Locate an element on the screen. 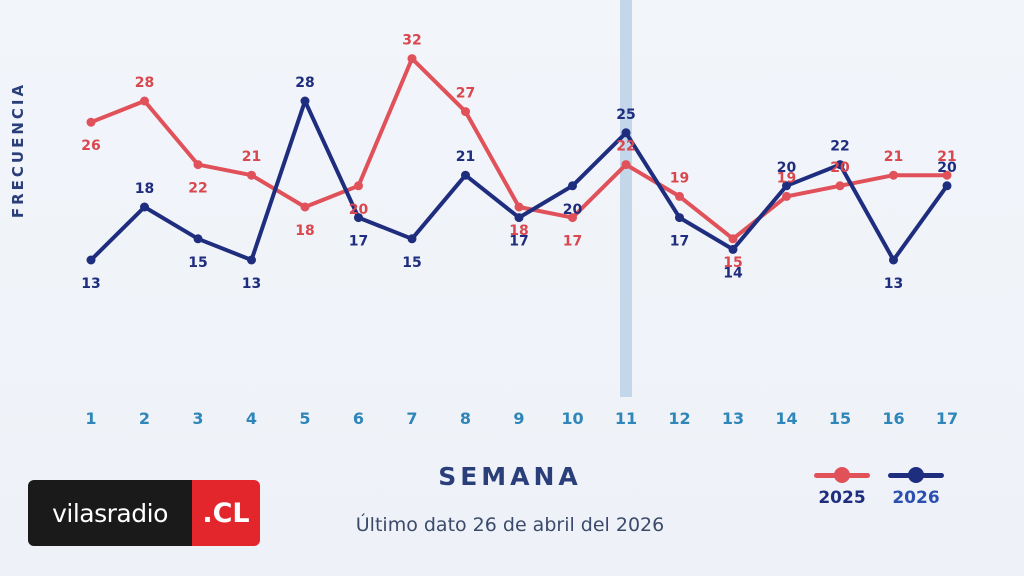 The image size is (1024, 576). data-label-2026: 28 is located at coordinates (304, 83).